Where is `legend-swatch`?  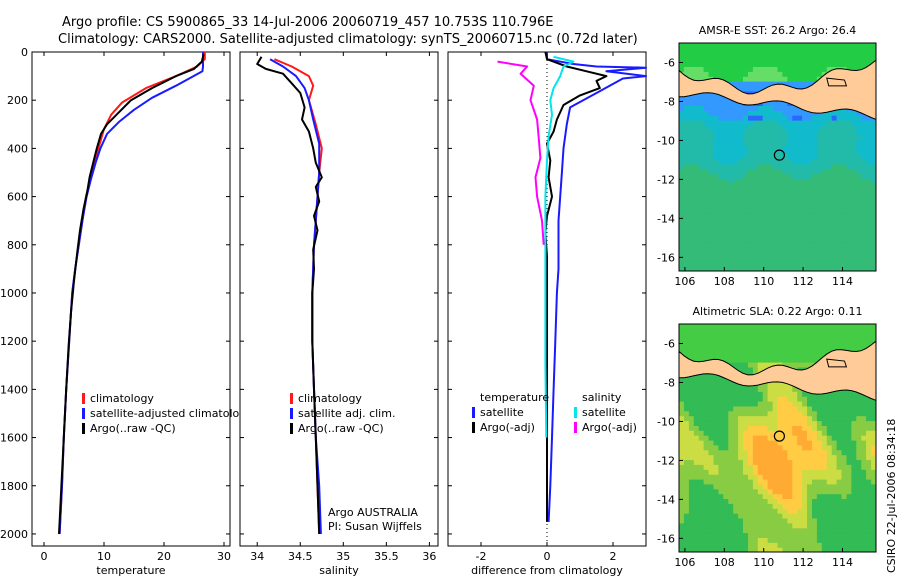
legend-swatch is located at coordinates (473, 427).